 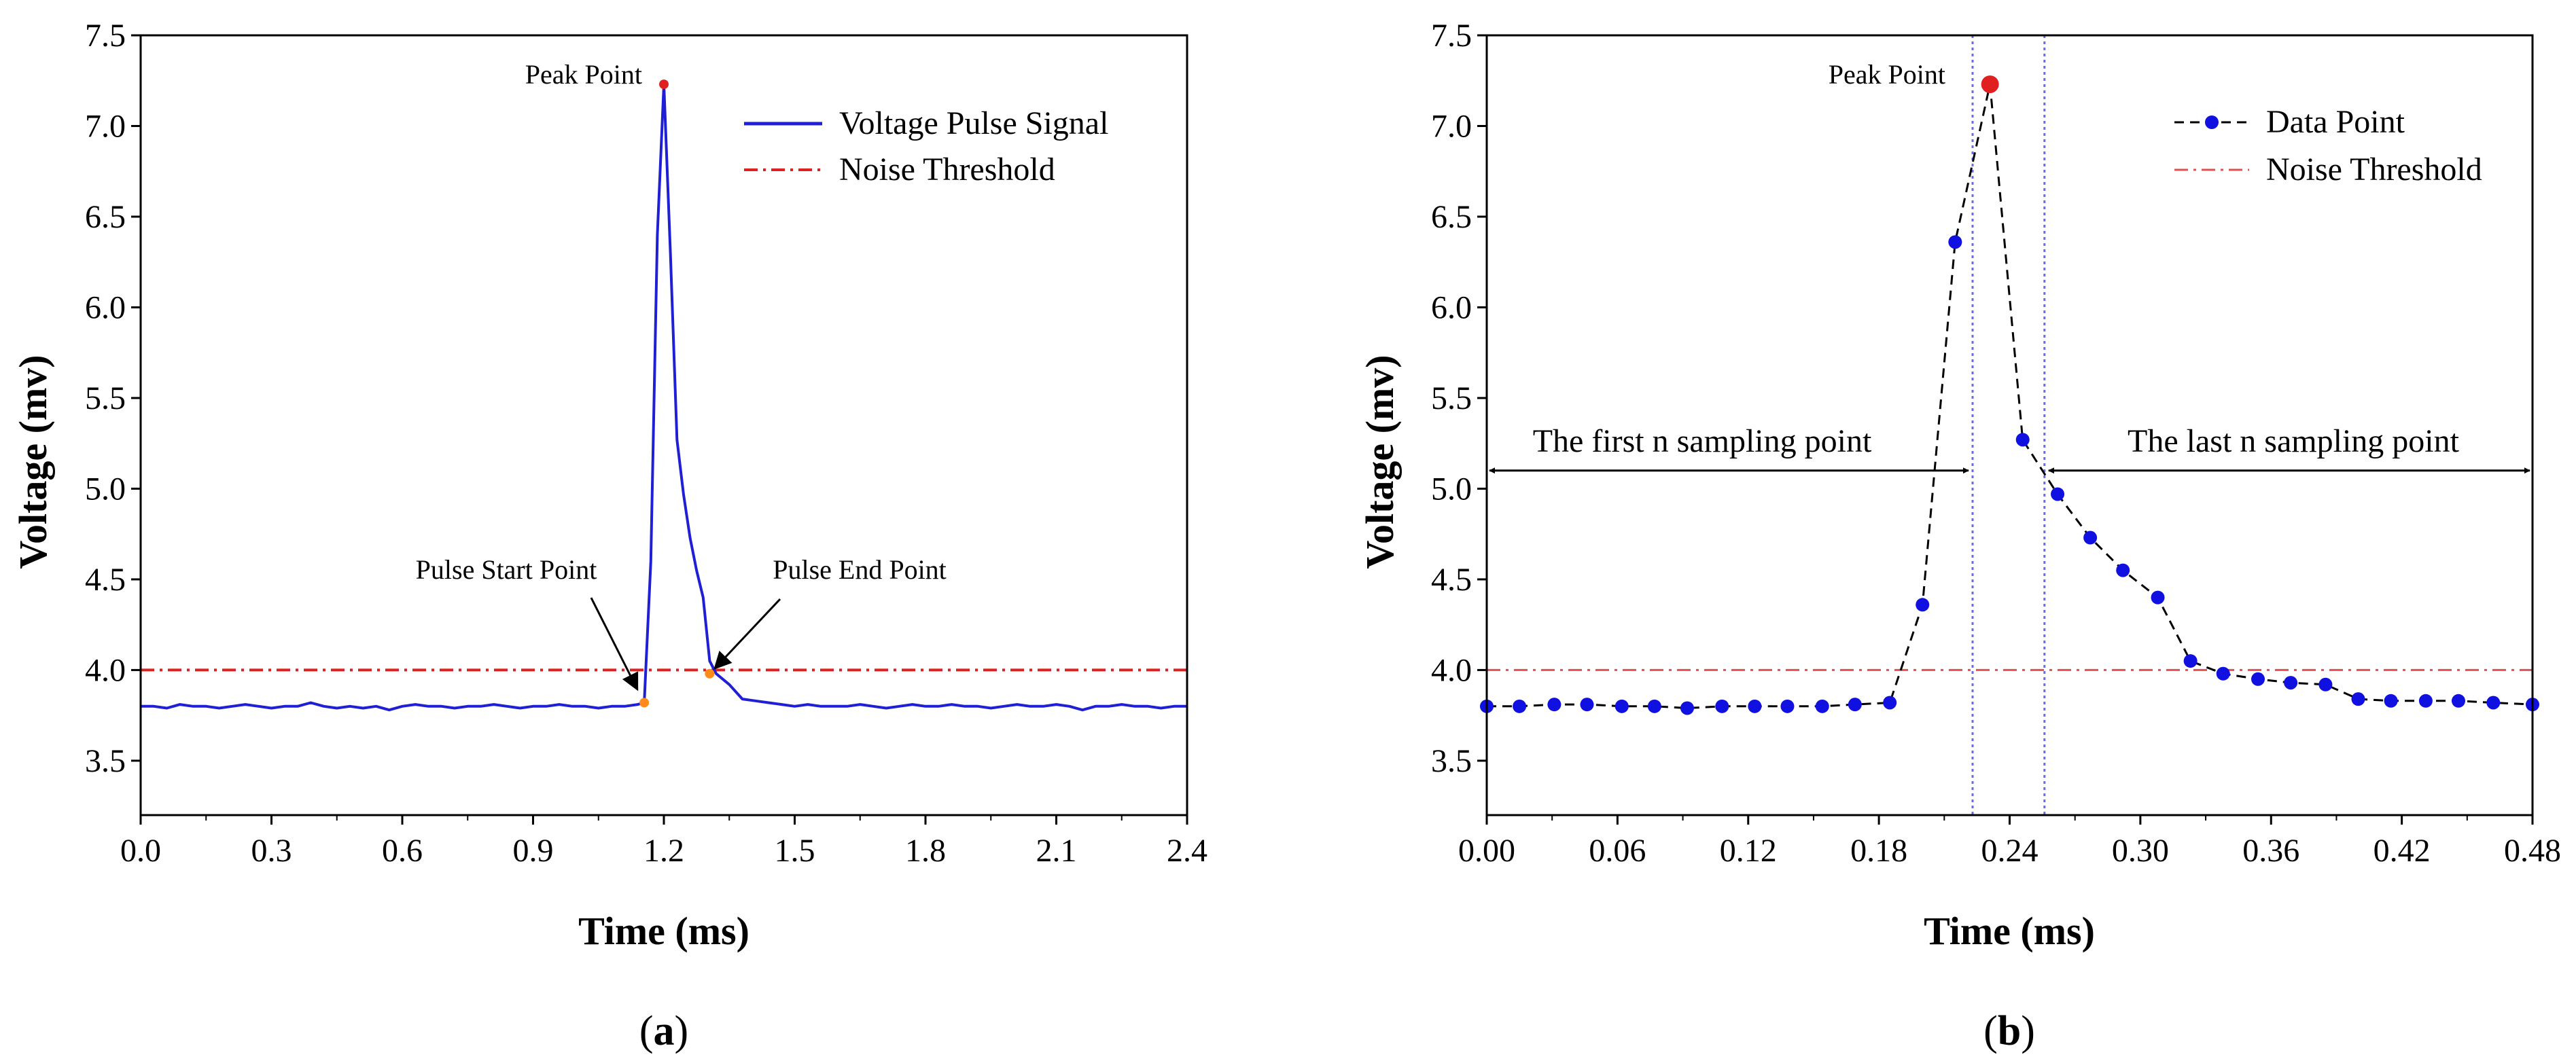 What do you see at coordinates (2009, 931) in the screenshot?
I see `panel-b-x-axis-title: Time (ms)` at bounding box center [2009, 931].